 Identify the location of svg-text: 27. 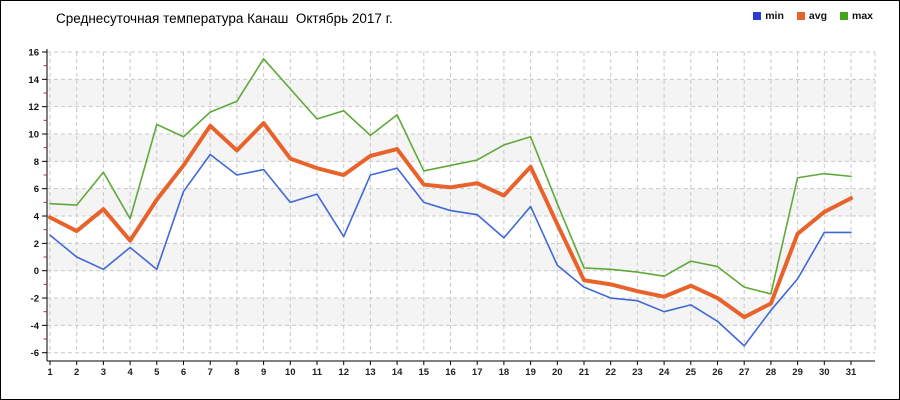
(744, 372).